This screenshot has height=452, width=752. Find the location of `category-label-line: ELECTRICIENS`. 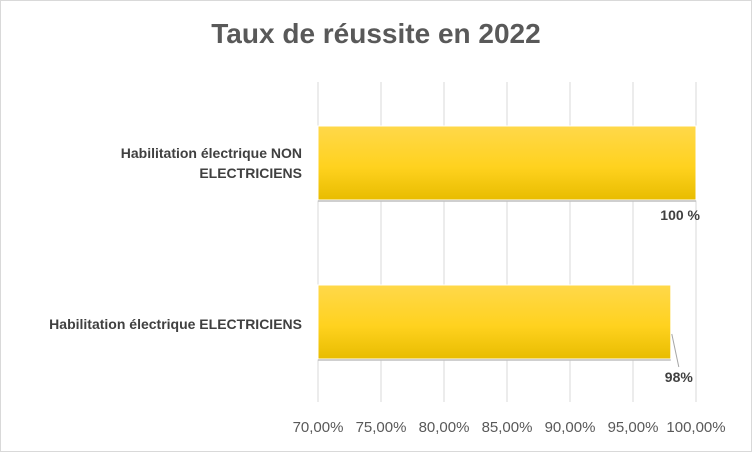

category-label-line: ELECTRICIENS is located at coordinates (250, 173).